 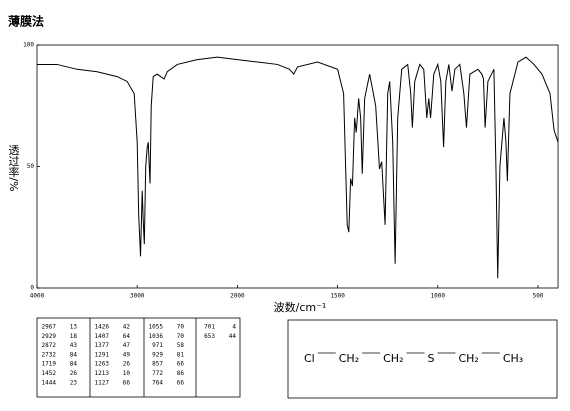 I want to click on peak-wavenumber: 1444, so click(x=49, y=382).